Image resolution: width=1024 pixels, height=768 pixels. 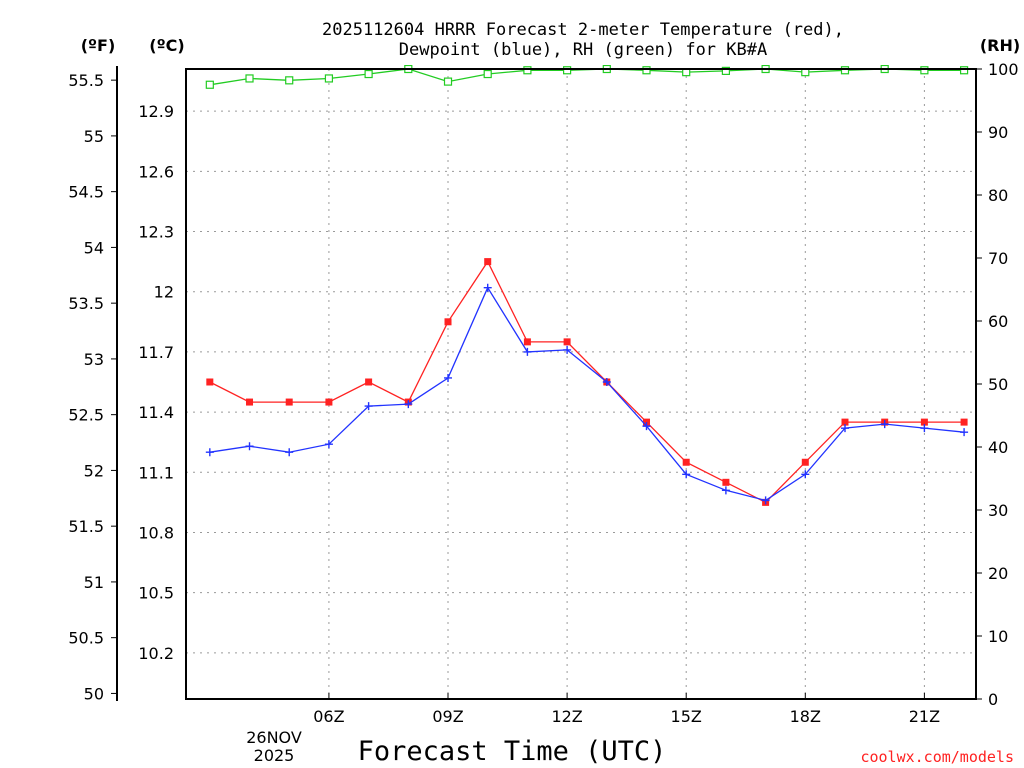 What do you see at coordinates (998, 573) in the screenshot?
I see `rh-tick-label: 20` at bounding box center [998, 573].